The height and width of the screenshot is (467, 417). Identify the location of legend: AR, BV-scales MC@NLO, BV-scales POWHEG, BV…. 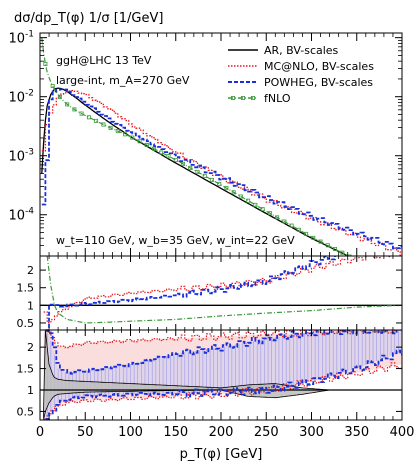
(301, 74).